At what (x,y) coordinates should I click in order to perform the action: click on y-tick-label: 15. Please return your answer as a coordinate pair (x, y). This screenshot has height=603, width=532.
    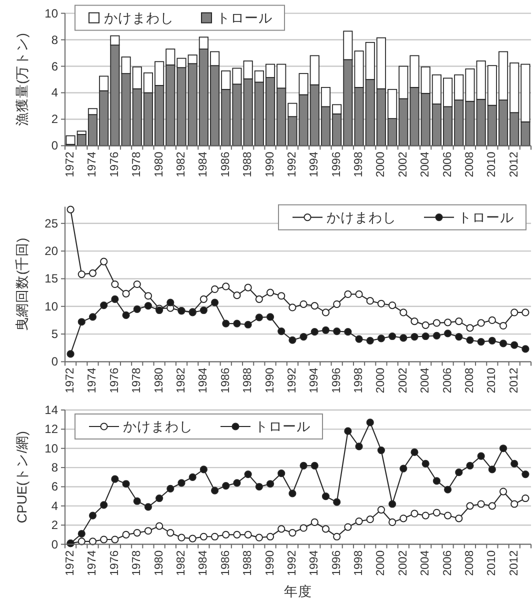
    Looking at the image, I should click on (51, 279).